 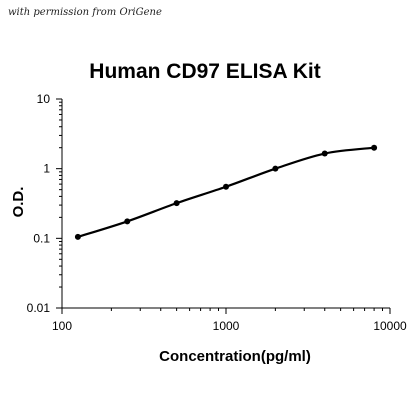 What do you see at coordinates (390, 326) in the screenshot?
I see `x-tick-label: 10000` at bounding box center [390, 326].